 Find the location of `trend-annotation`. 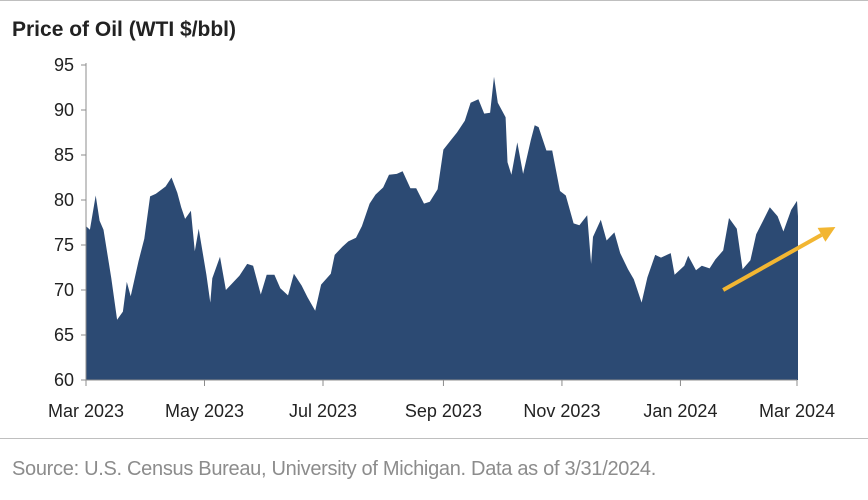

trend-annotation is located at coordinates (779, 259).